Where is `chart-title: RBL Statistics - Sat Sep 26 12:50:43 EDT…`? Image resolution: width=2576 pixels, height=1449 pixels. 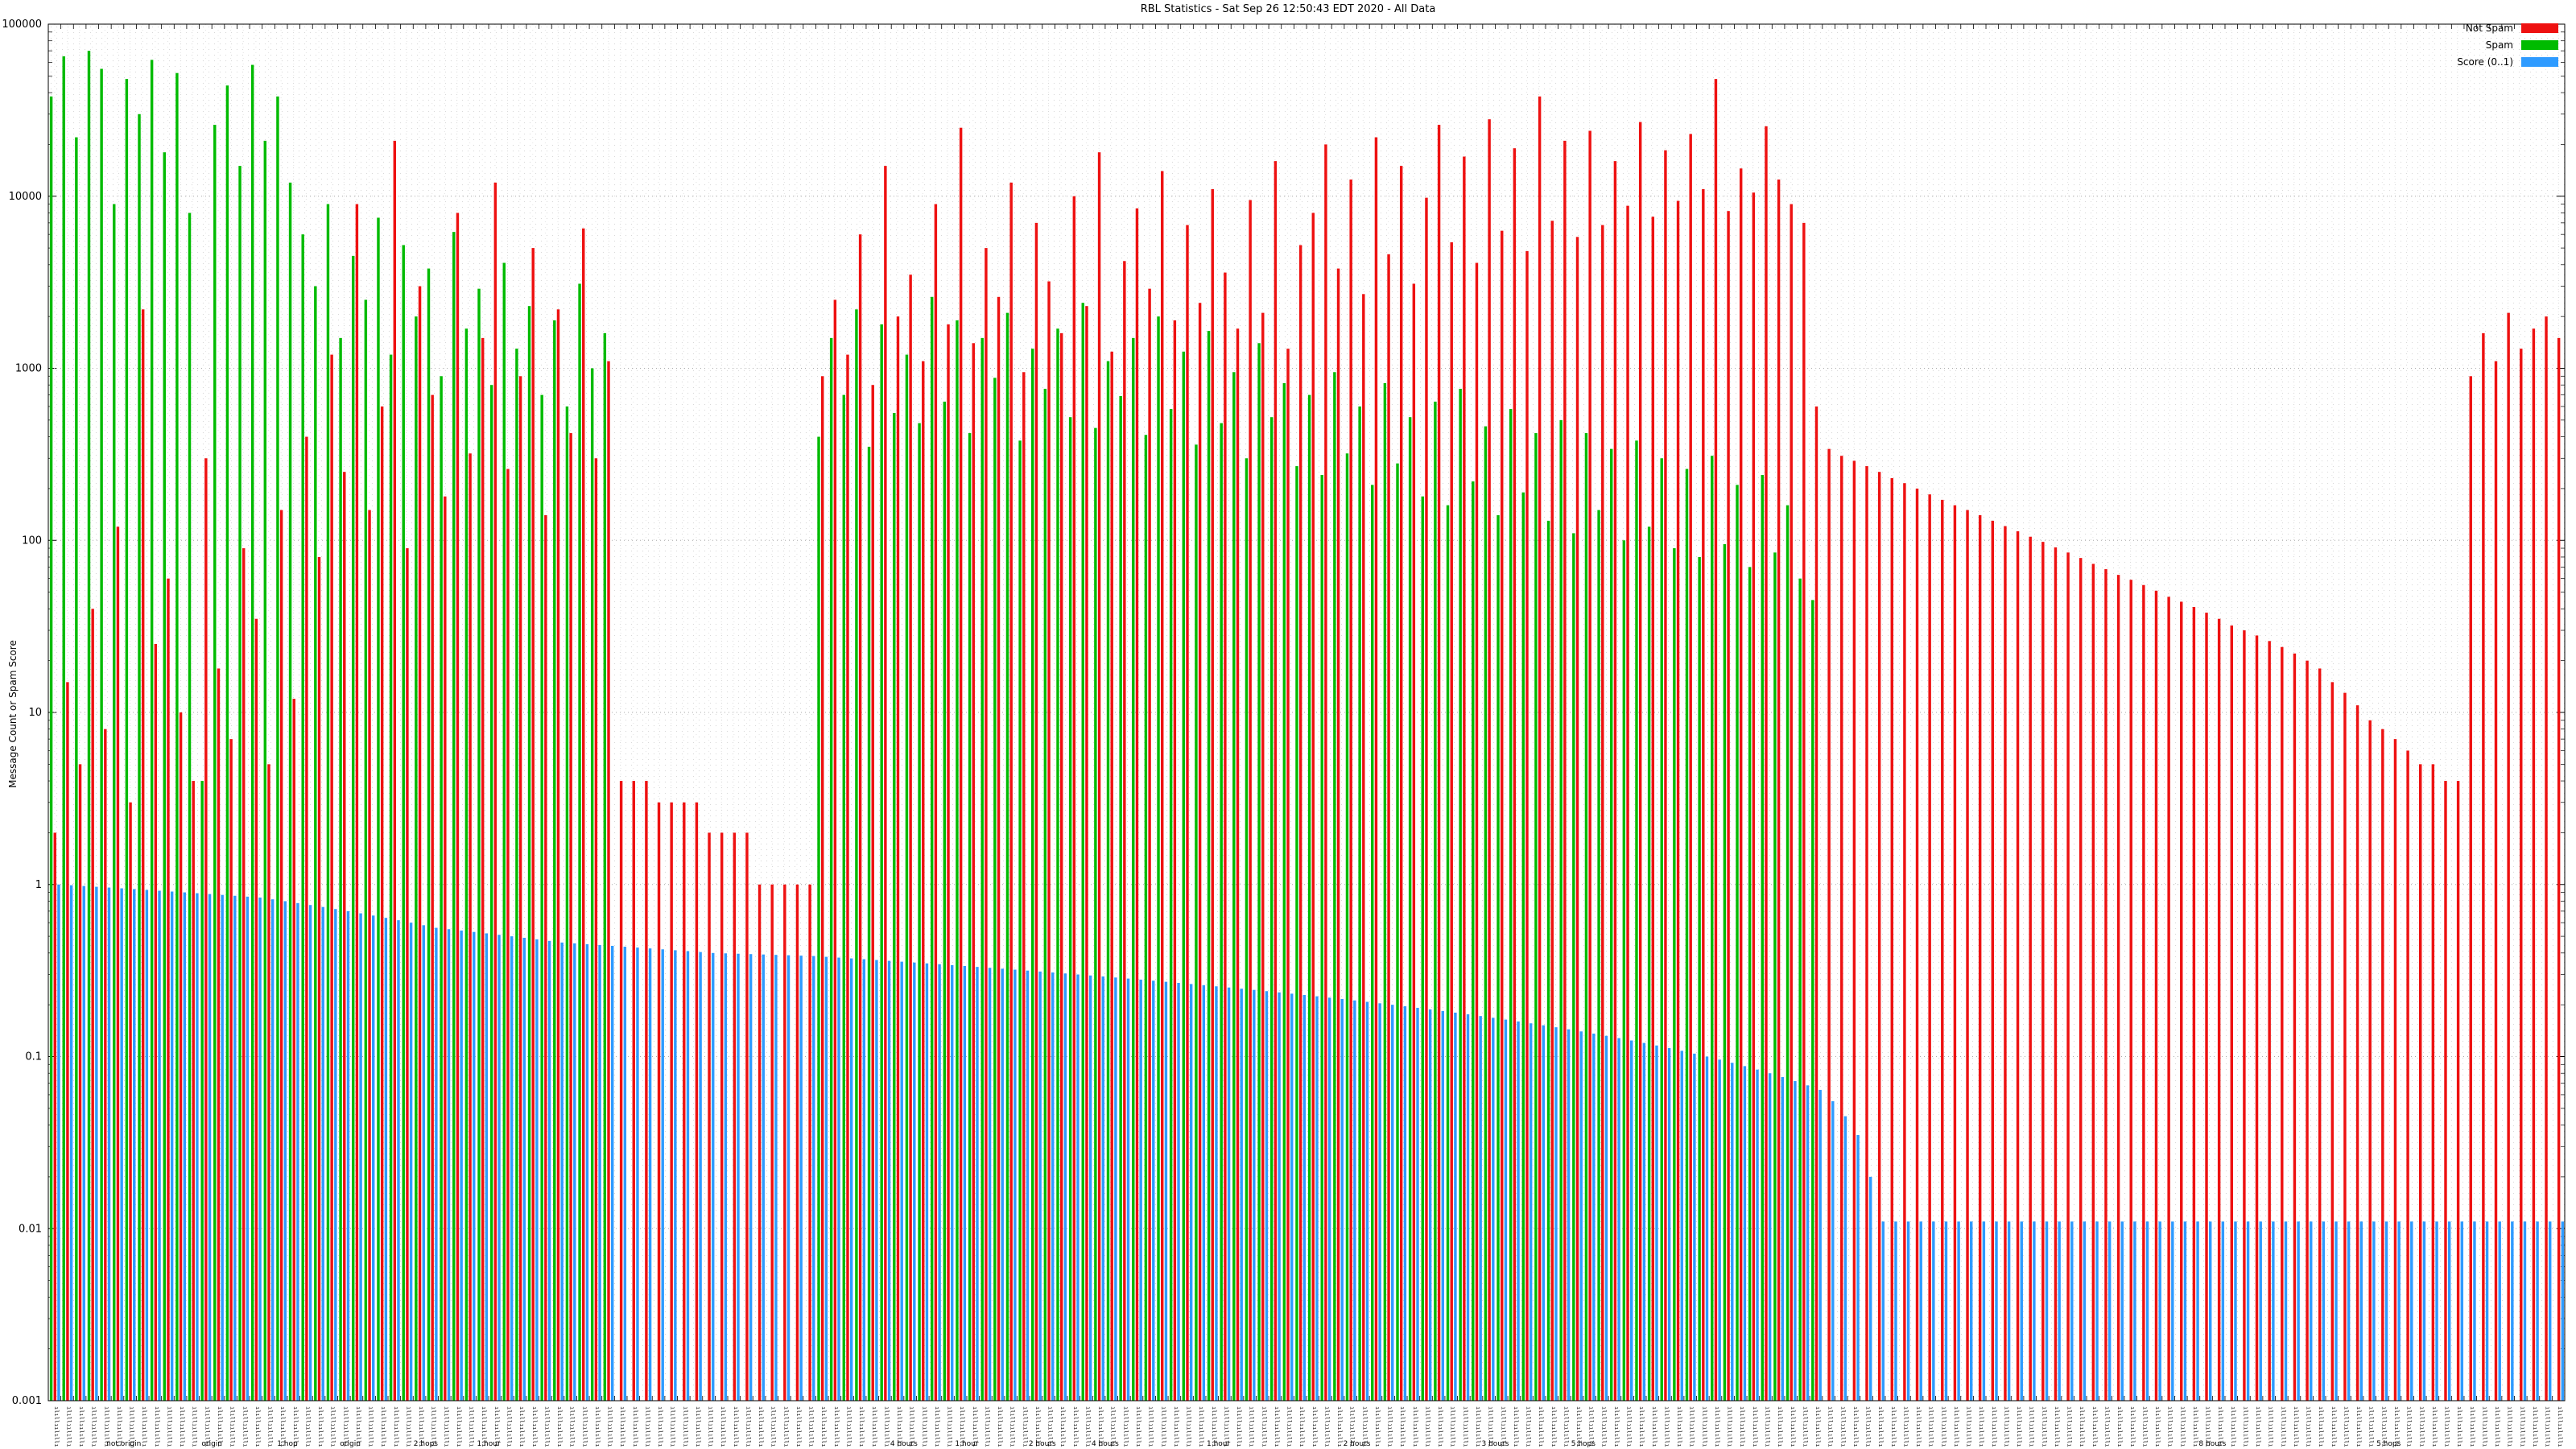
chart-title: RBL Statistics - Sat Sep 26 12:50:43 EDT… is located at coordinates (1288, 9).